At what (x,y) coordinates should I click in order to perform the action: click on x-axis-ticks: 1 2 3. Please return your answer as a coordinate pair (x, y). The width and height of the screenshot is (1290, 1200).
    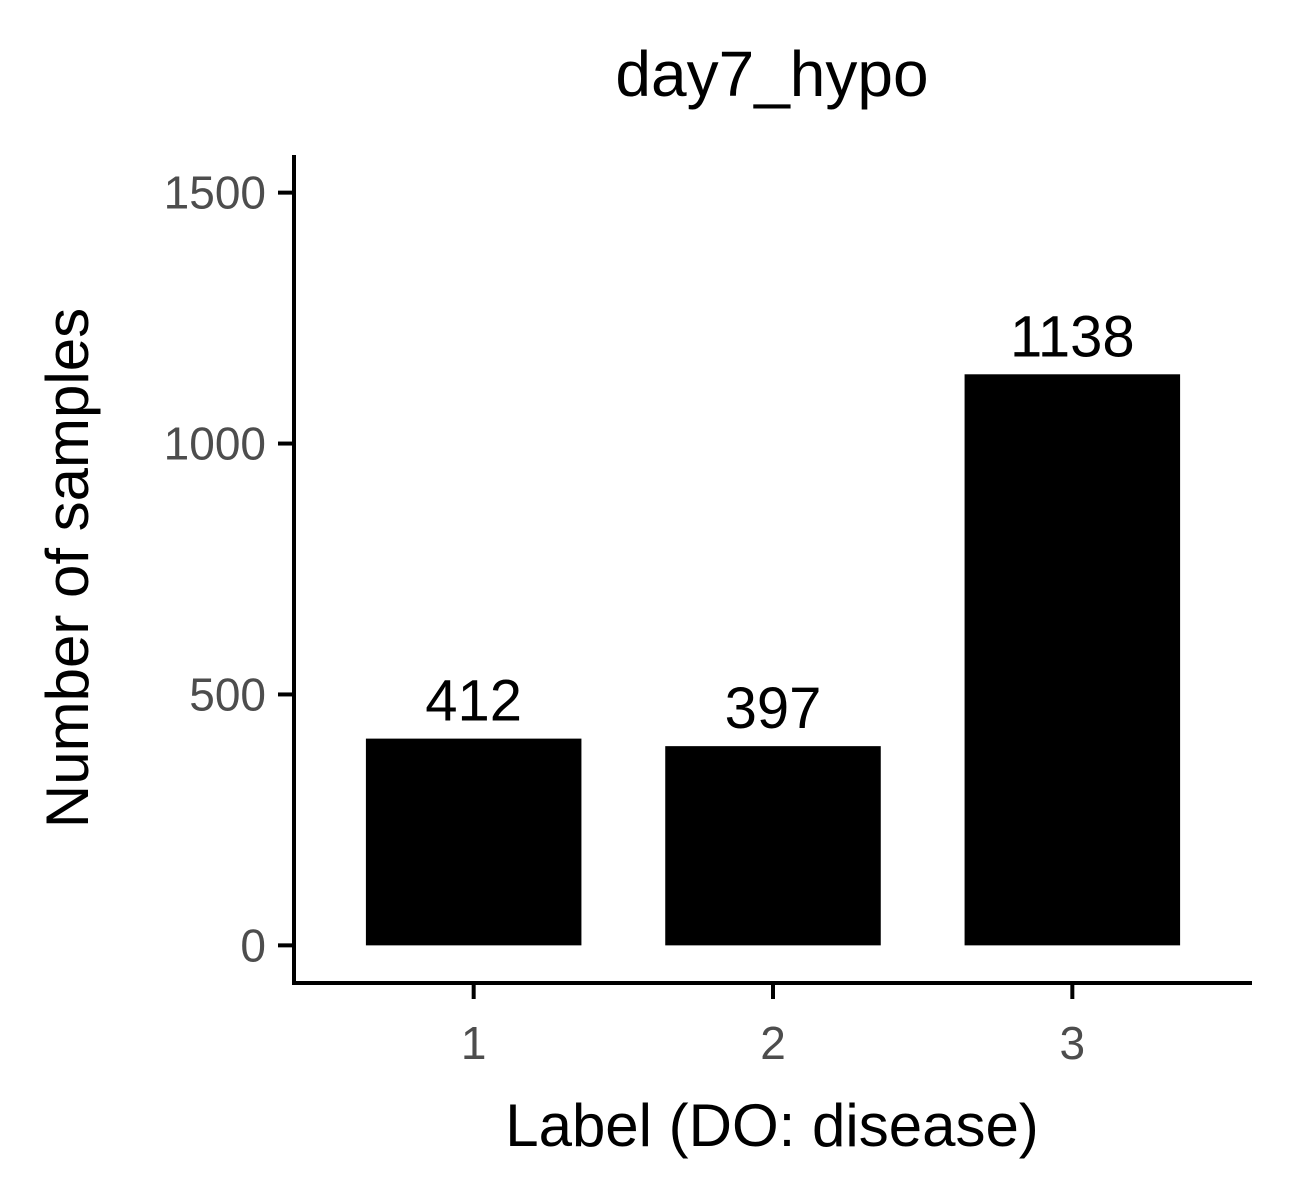
    Looking at the image, I should click on (773, 1026).